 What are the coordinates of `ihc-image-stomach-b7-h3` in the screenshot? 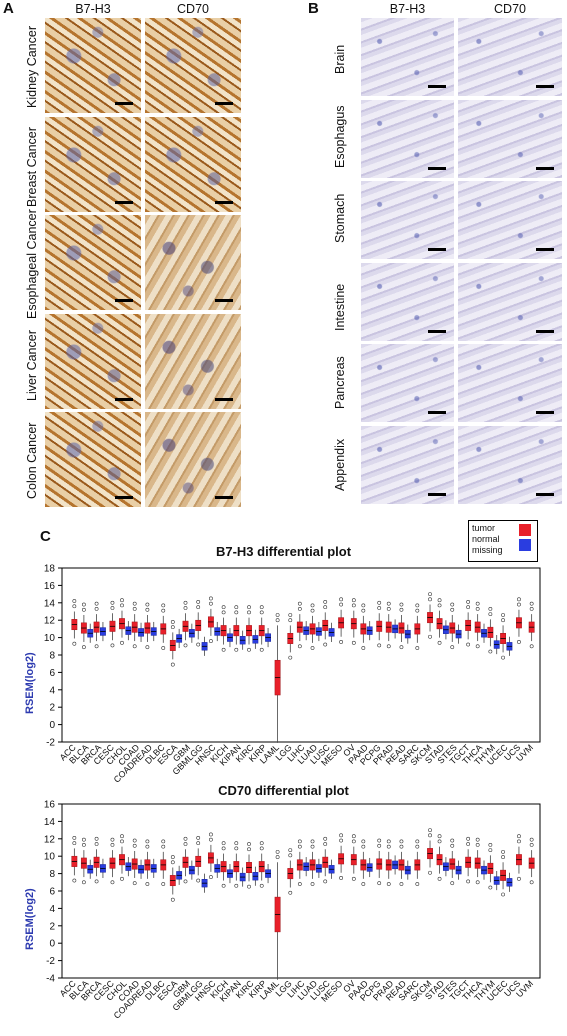 It's located at (407, 220).